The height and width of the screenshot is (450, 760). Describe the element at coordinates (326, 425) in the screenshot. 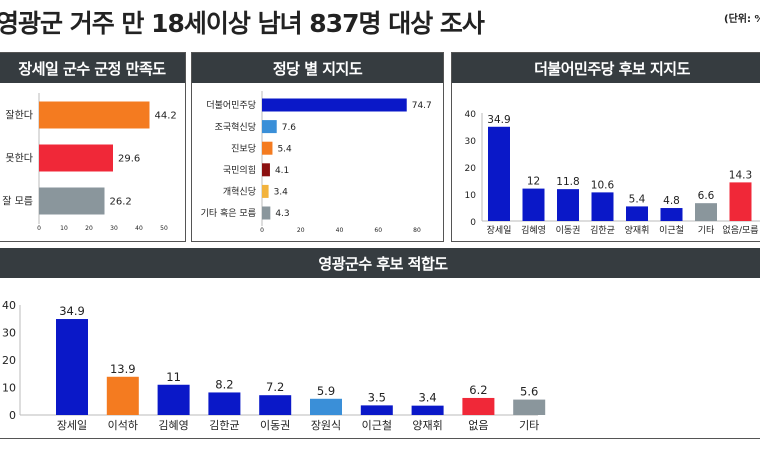

I see `category-label: 장원식` at that location.